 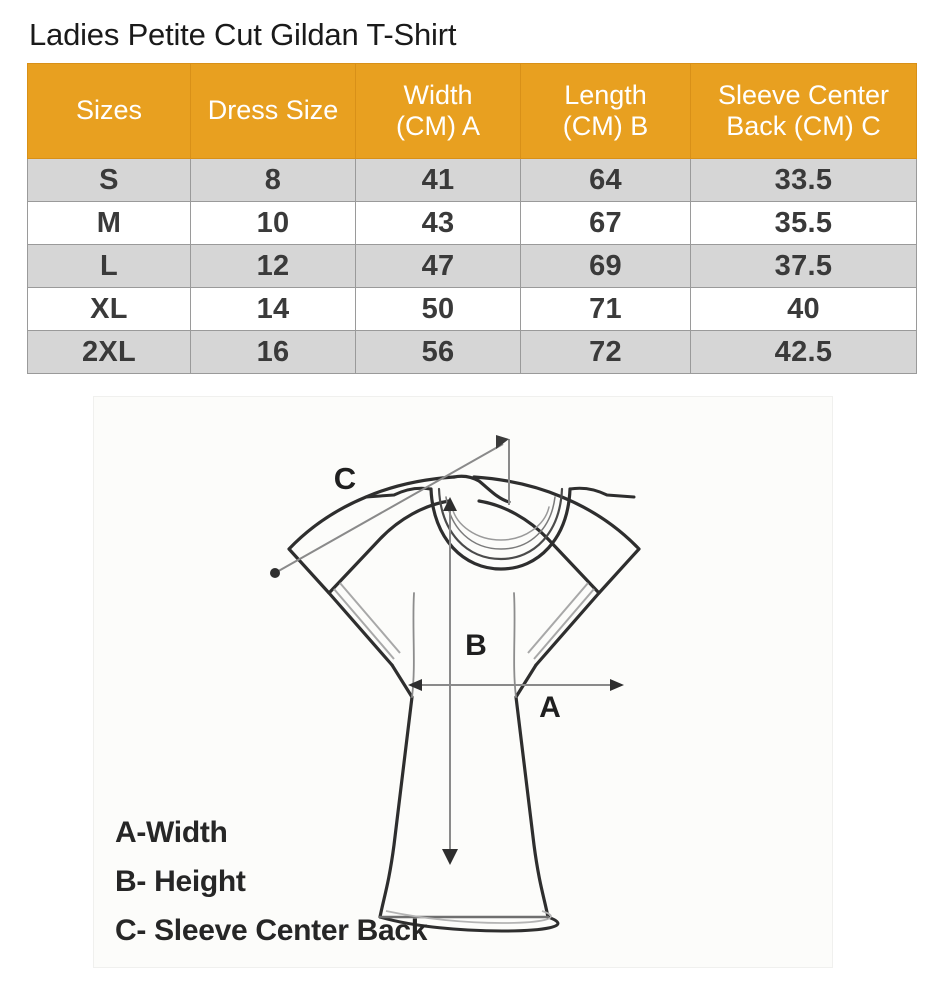 I want to click on cell-dress-size: 12, so click(x=273, y=266).